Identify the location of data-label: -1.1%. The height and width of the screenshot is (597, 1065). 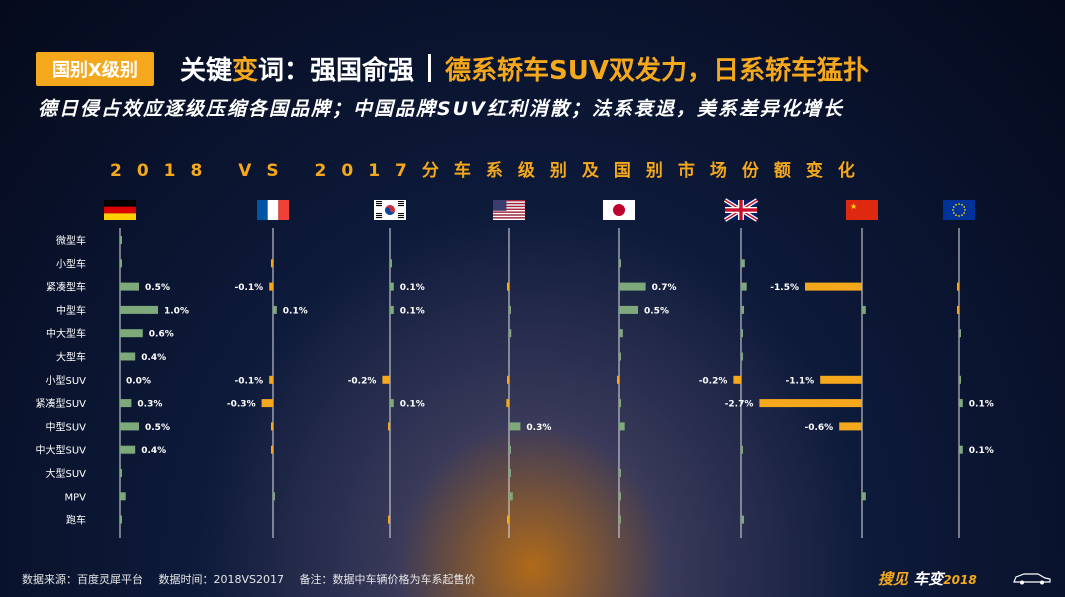
(799, 381).